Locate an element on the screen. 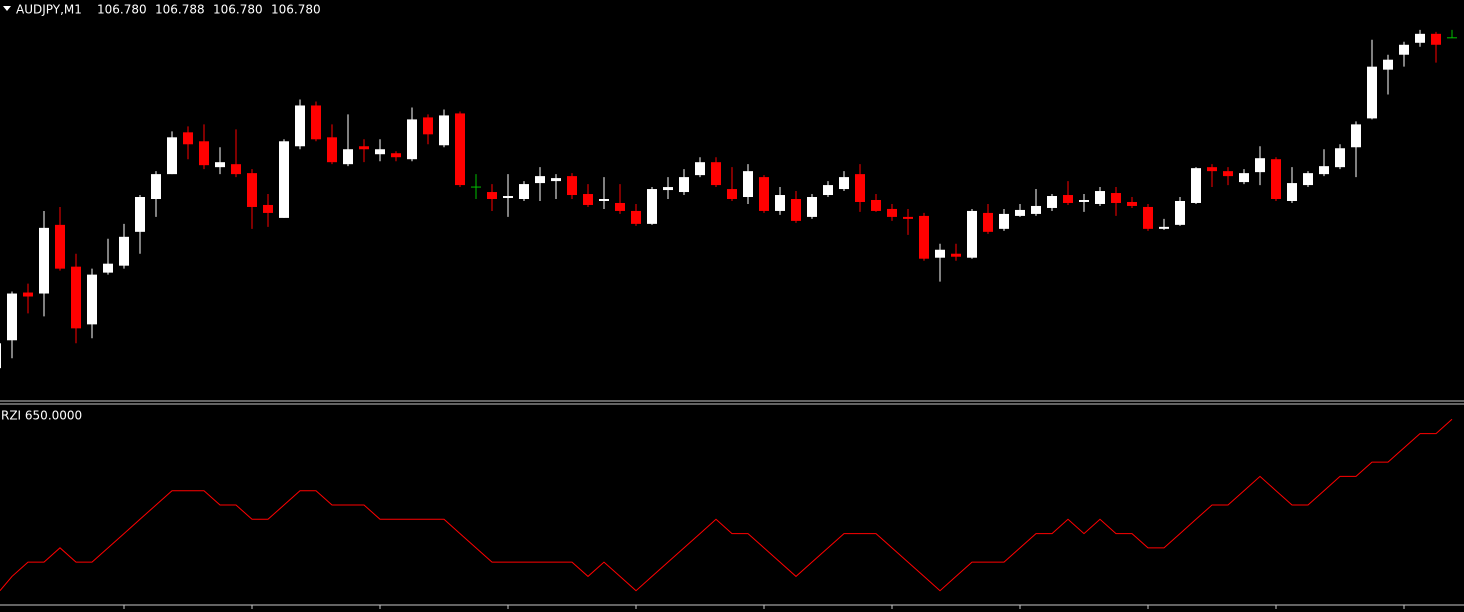  ohlc-high: 106.788 is located at coordinates (180, 10).